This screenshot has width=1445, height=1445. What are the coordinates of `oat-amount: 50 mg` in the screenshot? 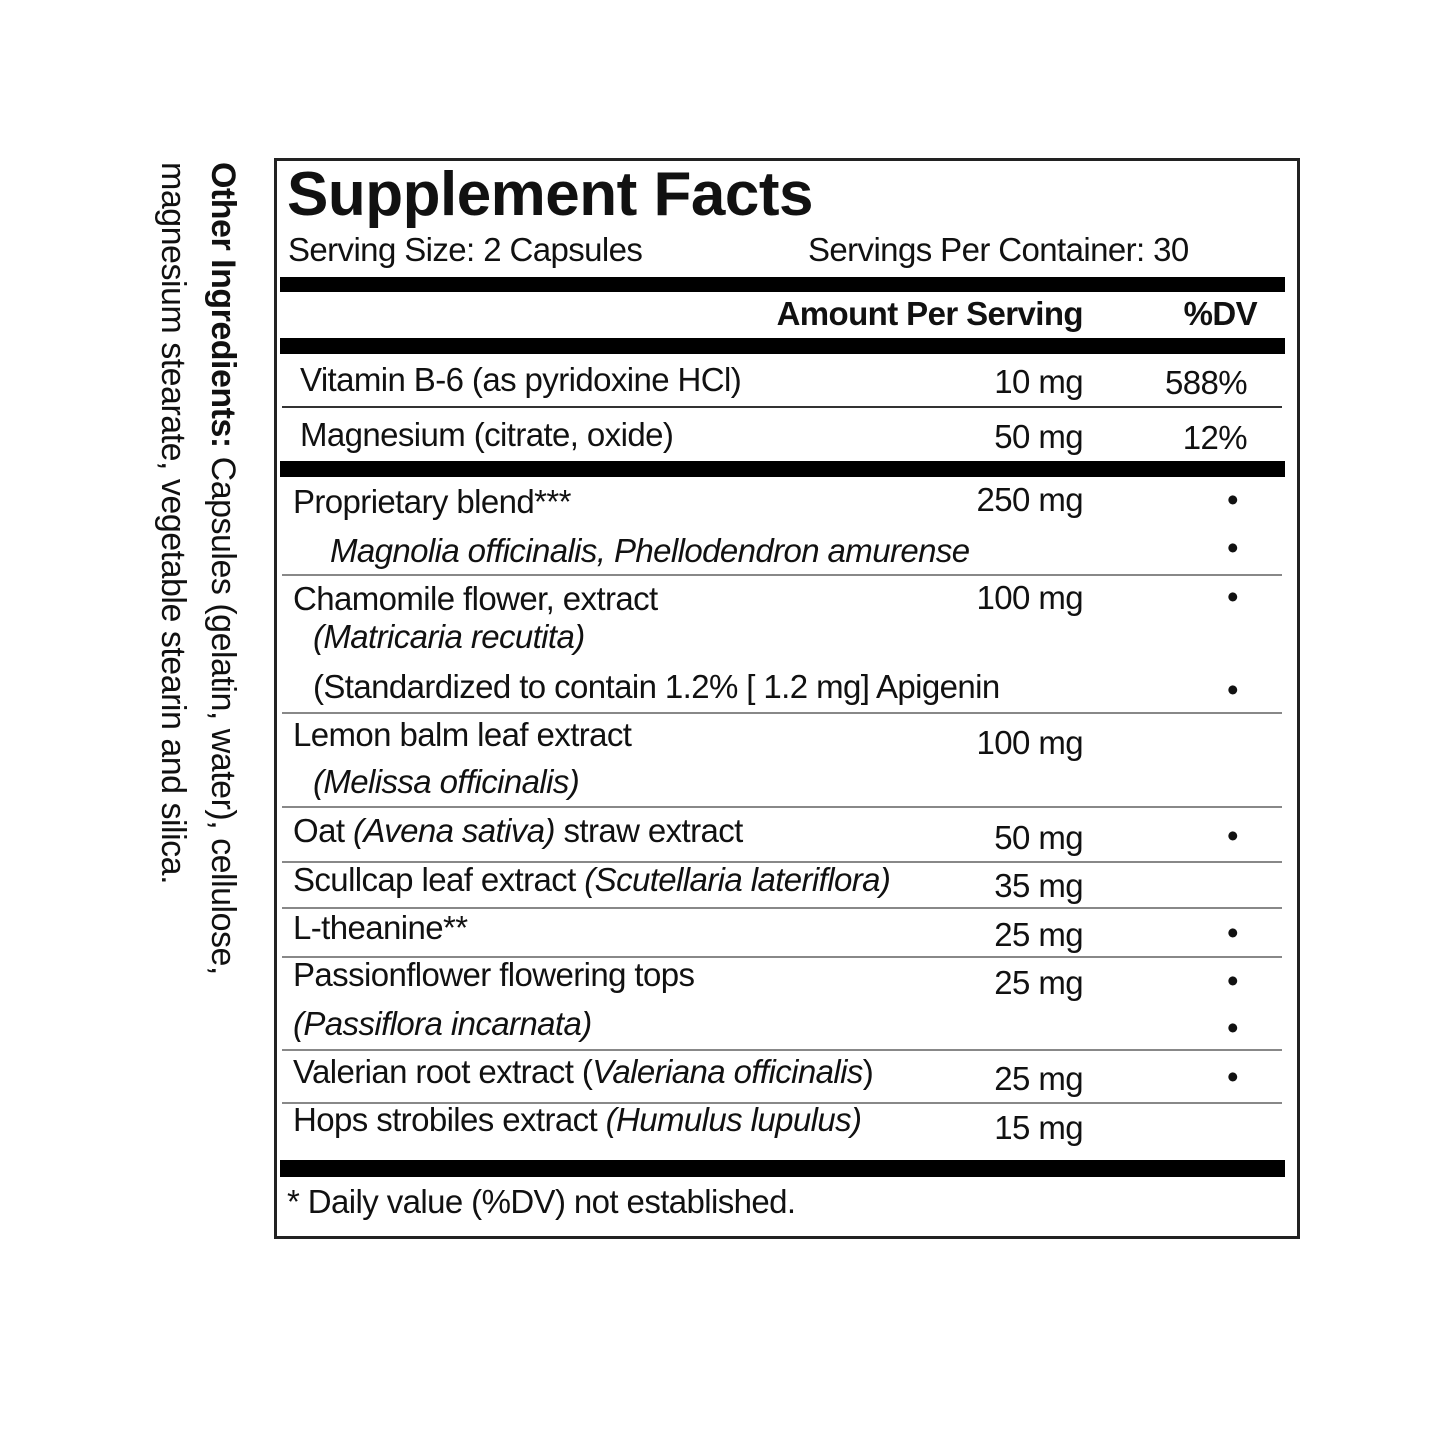 It's located at (1038, 837).